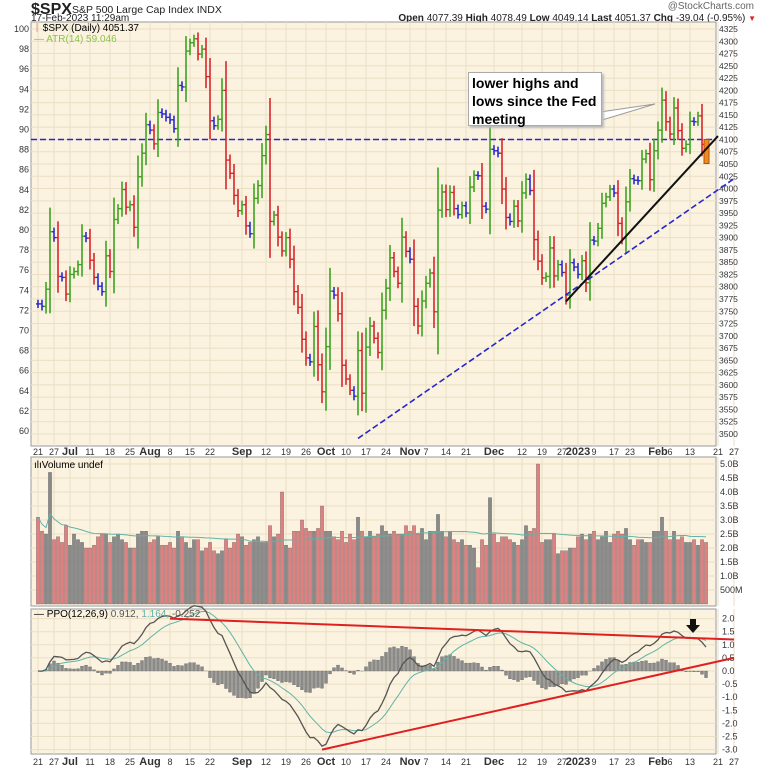  I want to click on right-axis-label: 3775, so click(728, 299).